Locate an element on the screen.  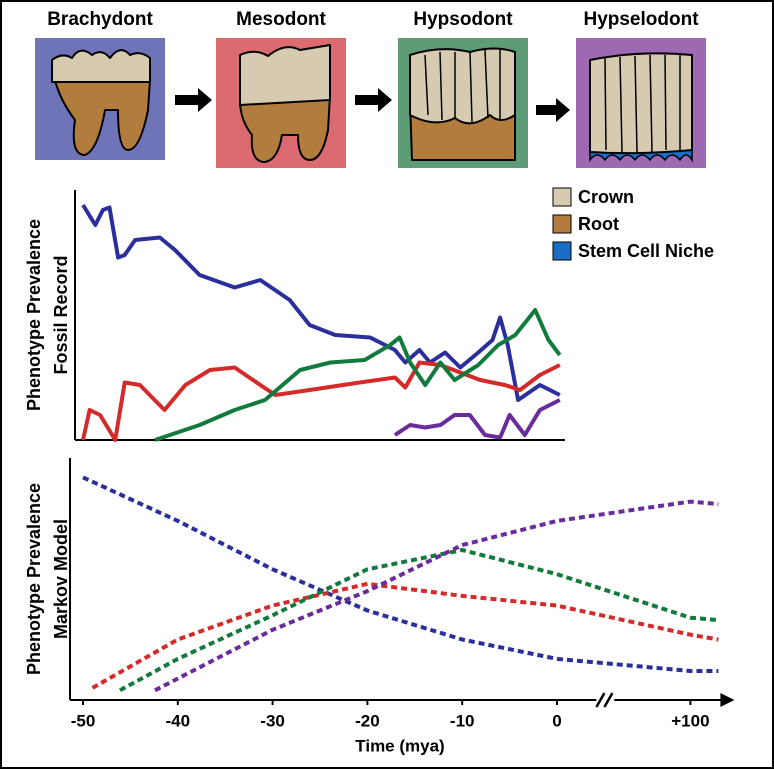
stage-label: Hypselodont is located at coordinates (641, 19).